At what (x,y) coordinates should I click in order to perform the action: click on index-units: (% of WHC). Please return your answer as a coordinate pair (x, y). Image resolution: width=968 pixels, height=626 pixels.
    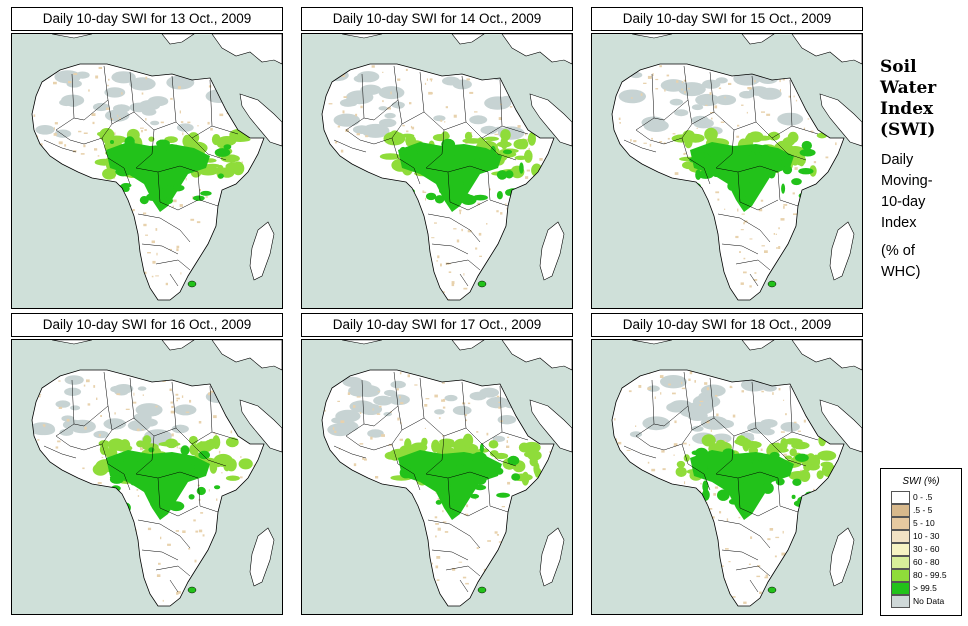
    Looking at the image, I should click on (900, 262).